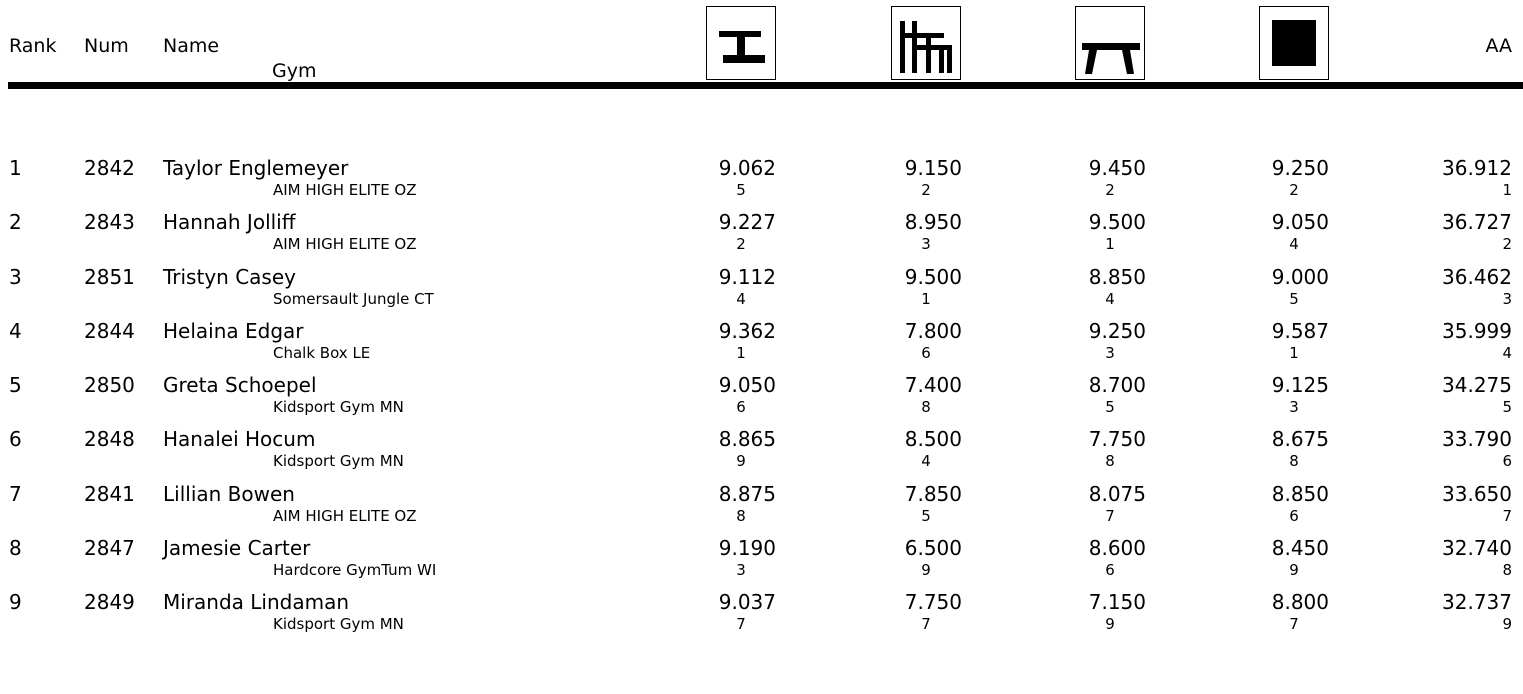  I want to click on event-score: 9.190, so click(747, 548).